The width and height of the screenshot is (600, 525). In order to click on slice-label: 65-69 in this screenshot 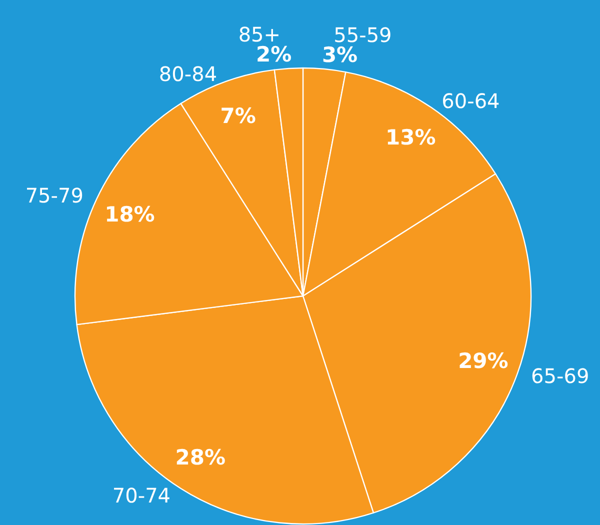, I will do `click(560, 376)`.